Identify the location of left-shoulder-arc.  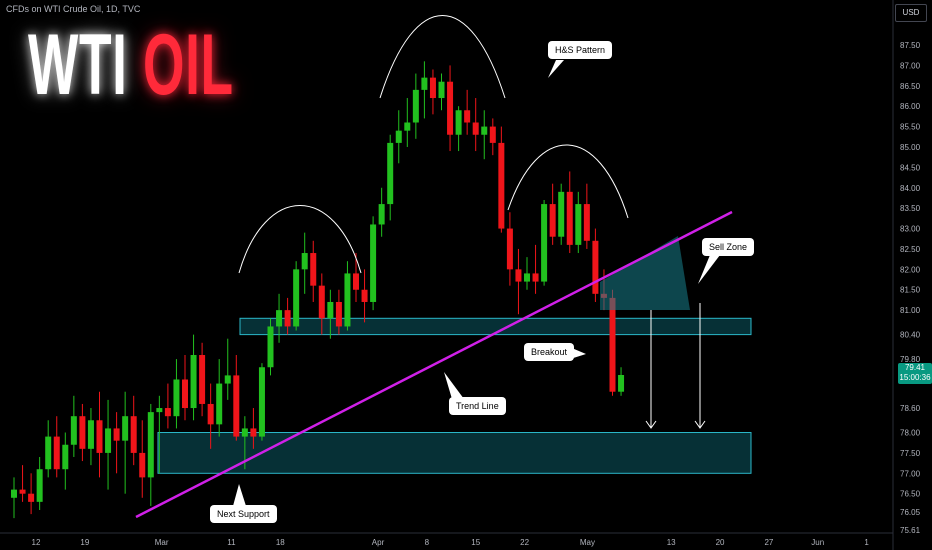
(300, 239).